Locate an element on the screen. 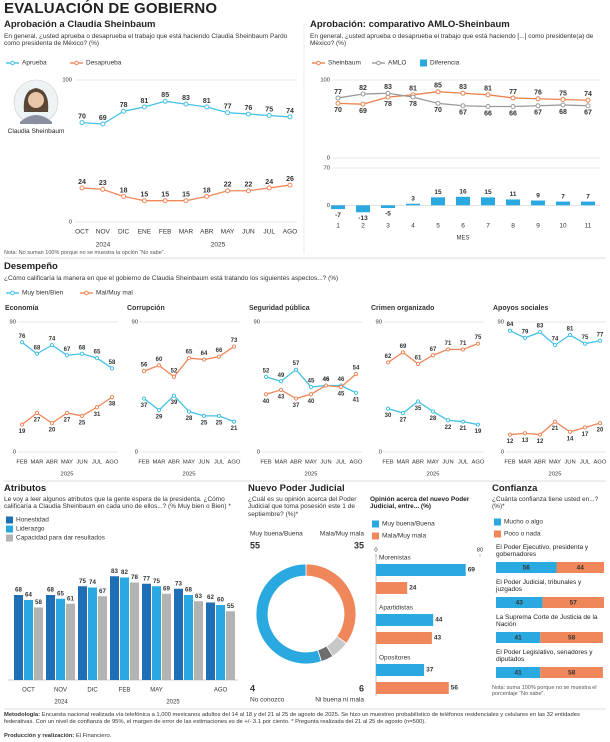 The width and height of the screenshot is (610, 742). bar-segment is located at coordinates (573, 602).